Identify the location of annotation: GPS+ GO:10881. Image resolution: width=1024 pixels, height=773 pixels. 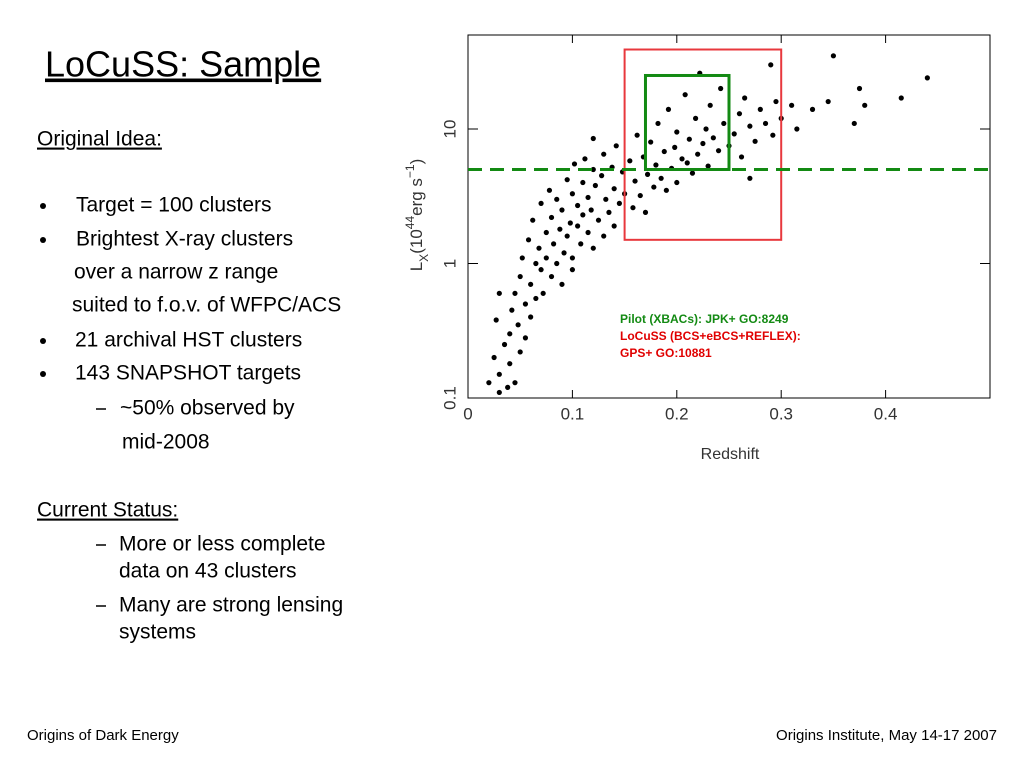
(666, 353).